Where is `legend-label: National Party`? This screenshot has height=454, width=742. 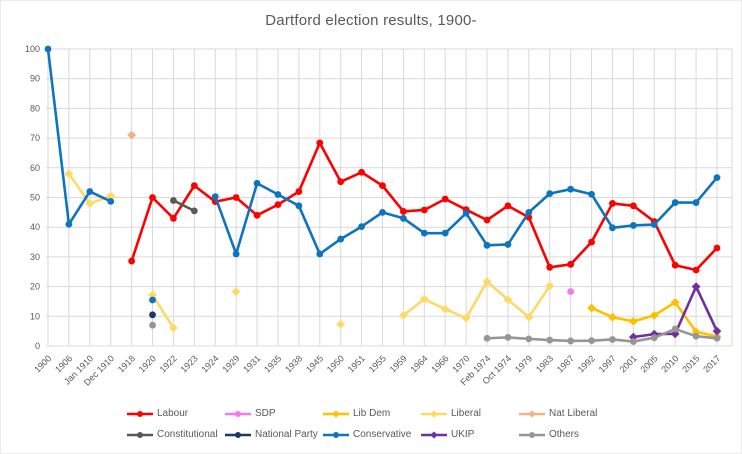 legend-label: National Party is located at coordinates (286, 434).